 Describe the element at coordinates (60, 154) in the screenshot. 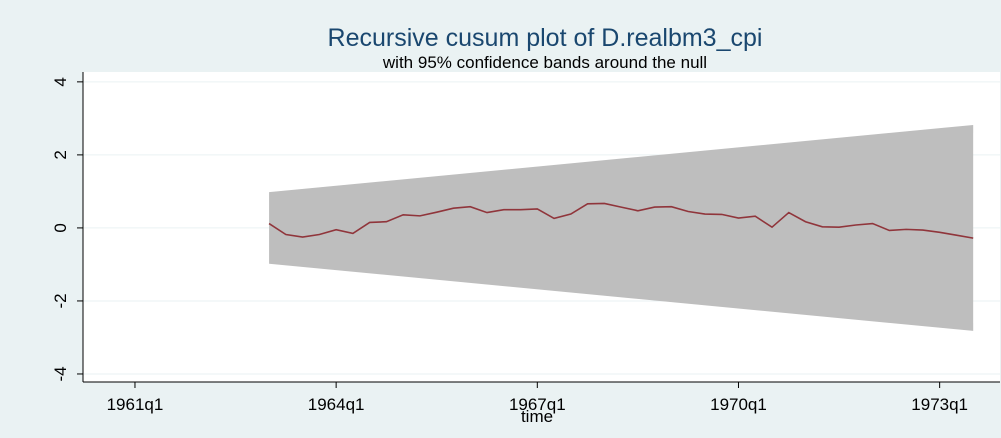

I see `y-tick-label: 2` at that location.